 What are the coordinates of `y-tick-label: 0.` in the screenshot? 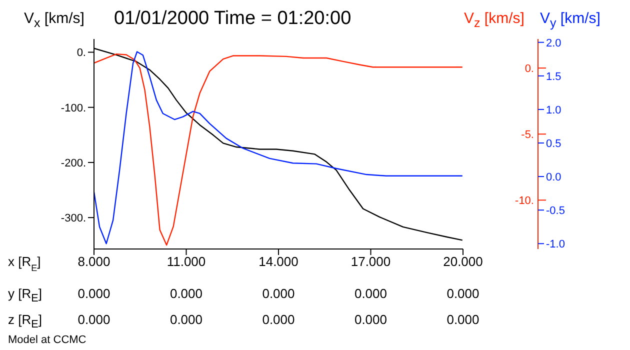 It's located at (81, 53).